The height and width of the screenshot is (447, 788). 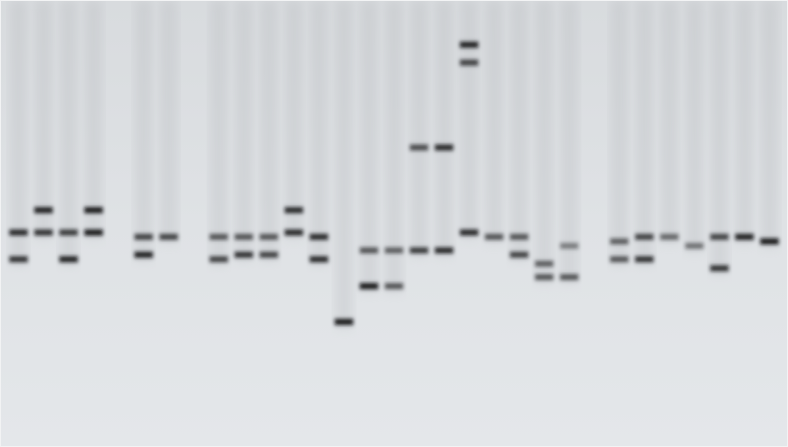 What do you see at coordinates (544, 142) in the screenshot?
I see `lane-22-smear` at bounding box center [544, 142].